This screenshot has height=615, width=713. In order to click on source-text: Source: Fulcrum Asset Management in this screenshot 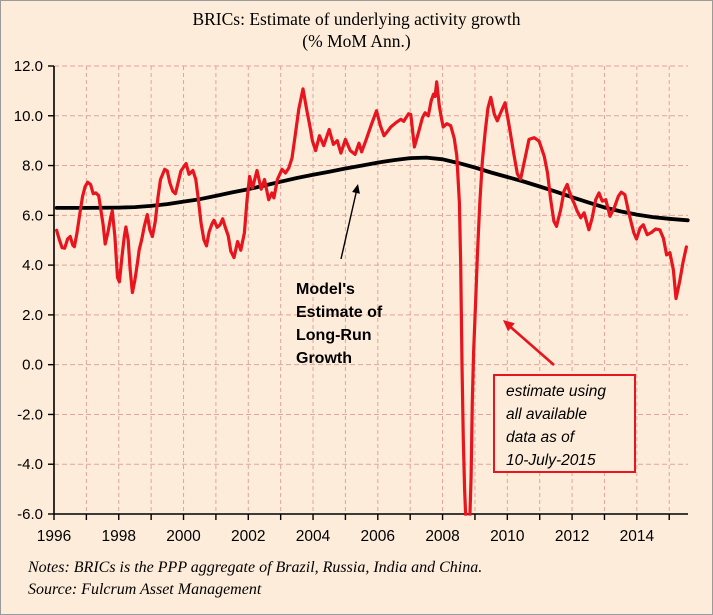, I will do `click(145, 589)`.